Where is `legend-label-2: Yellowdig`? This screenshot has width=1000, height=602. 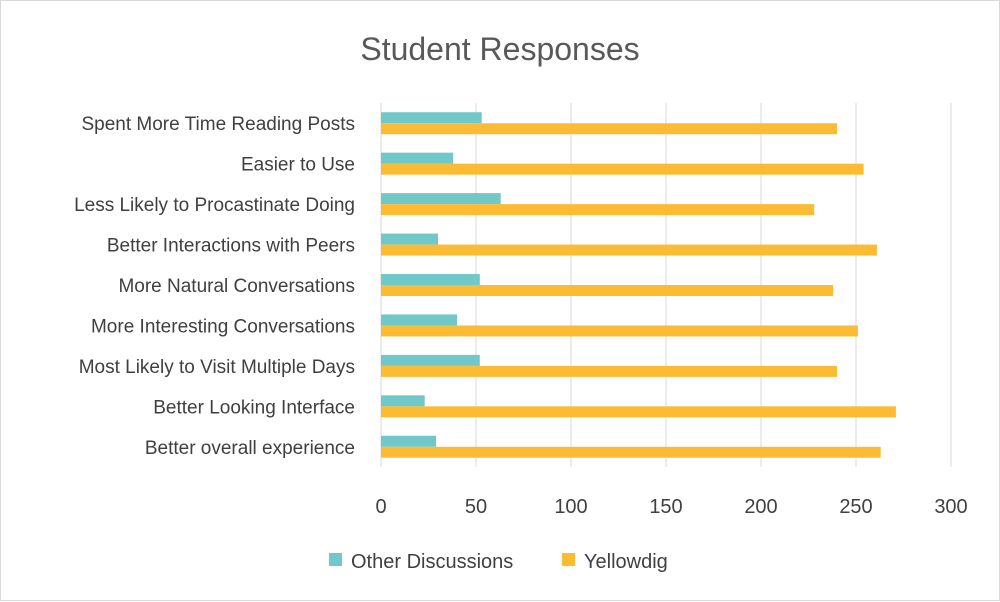
legend-label-2: Yellowdig is located at coordinates (626, 562).